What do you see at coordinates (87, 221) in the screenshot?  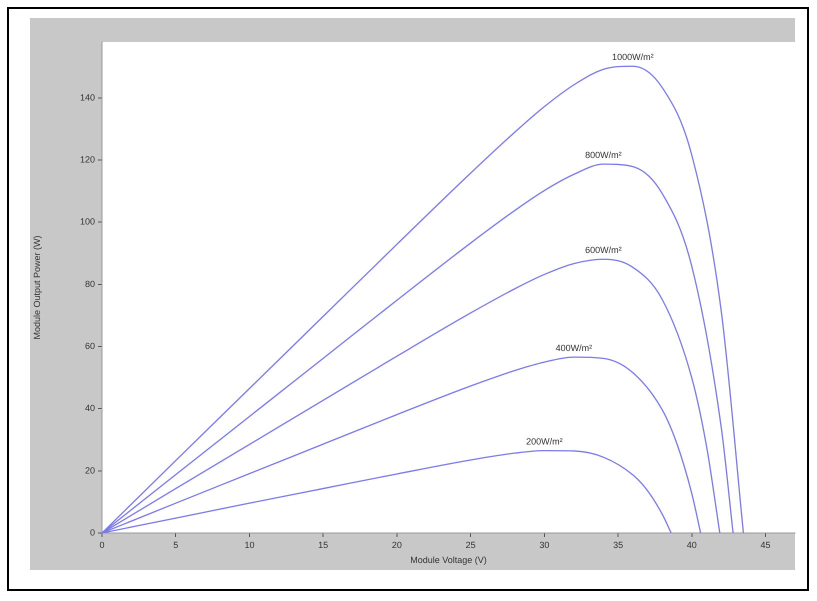 I see `y-tick-label: 100` at bounding box center [87, 221].